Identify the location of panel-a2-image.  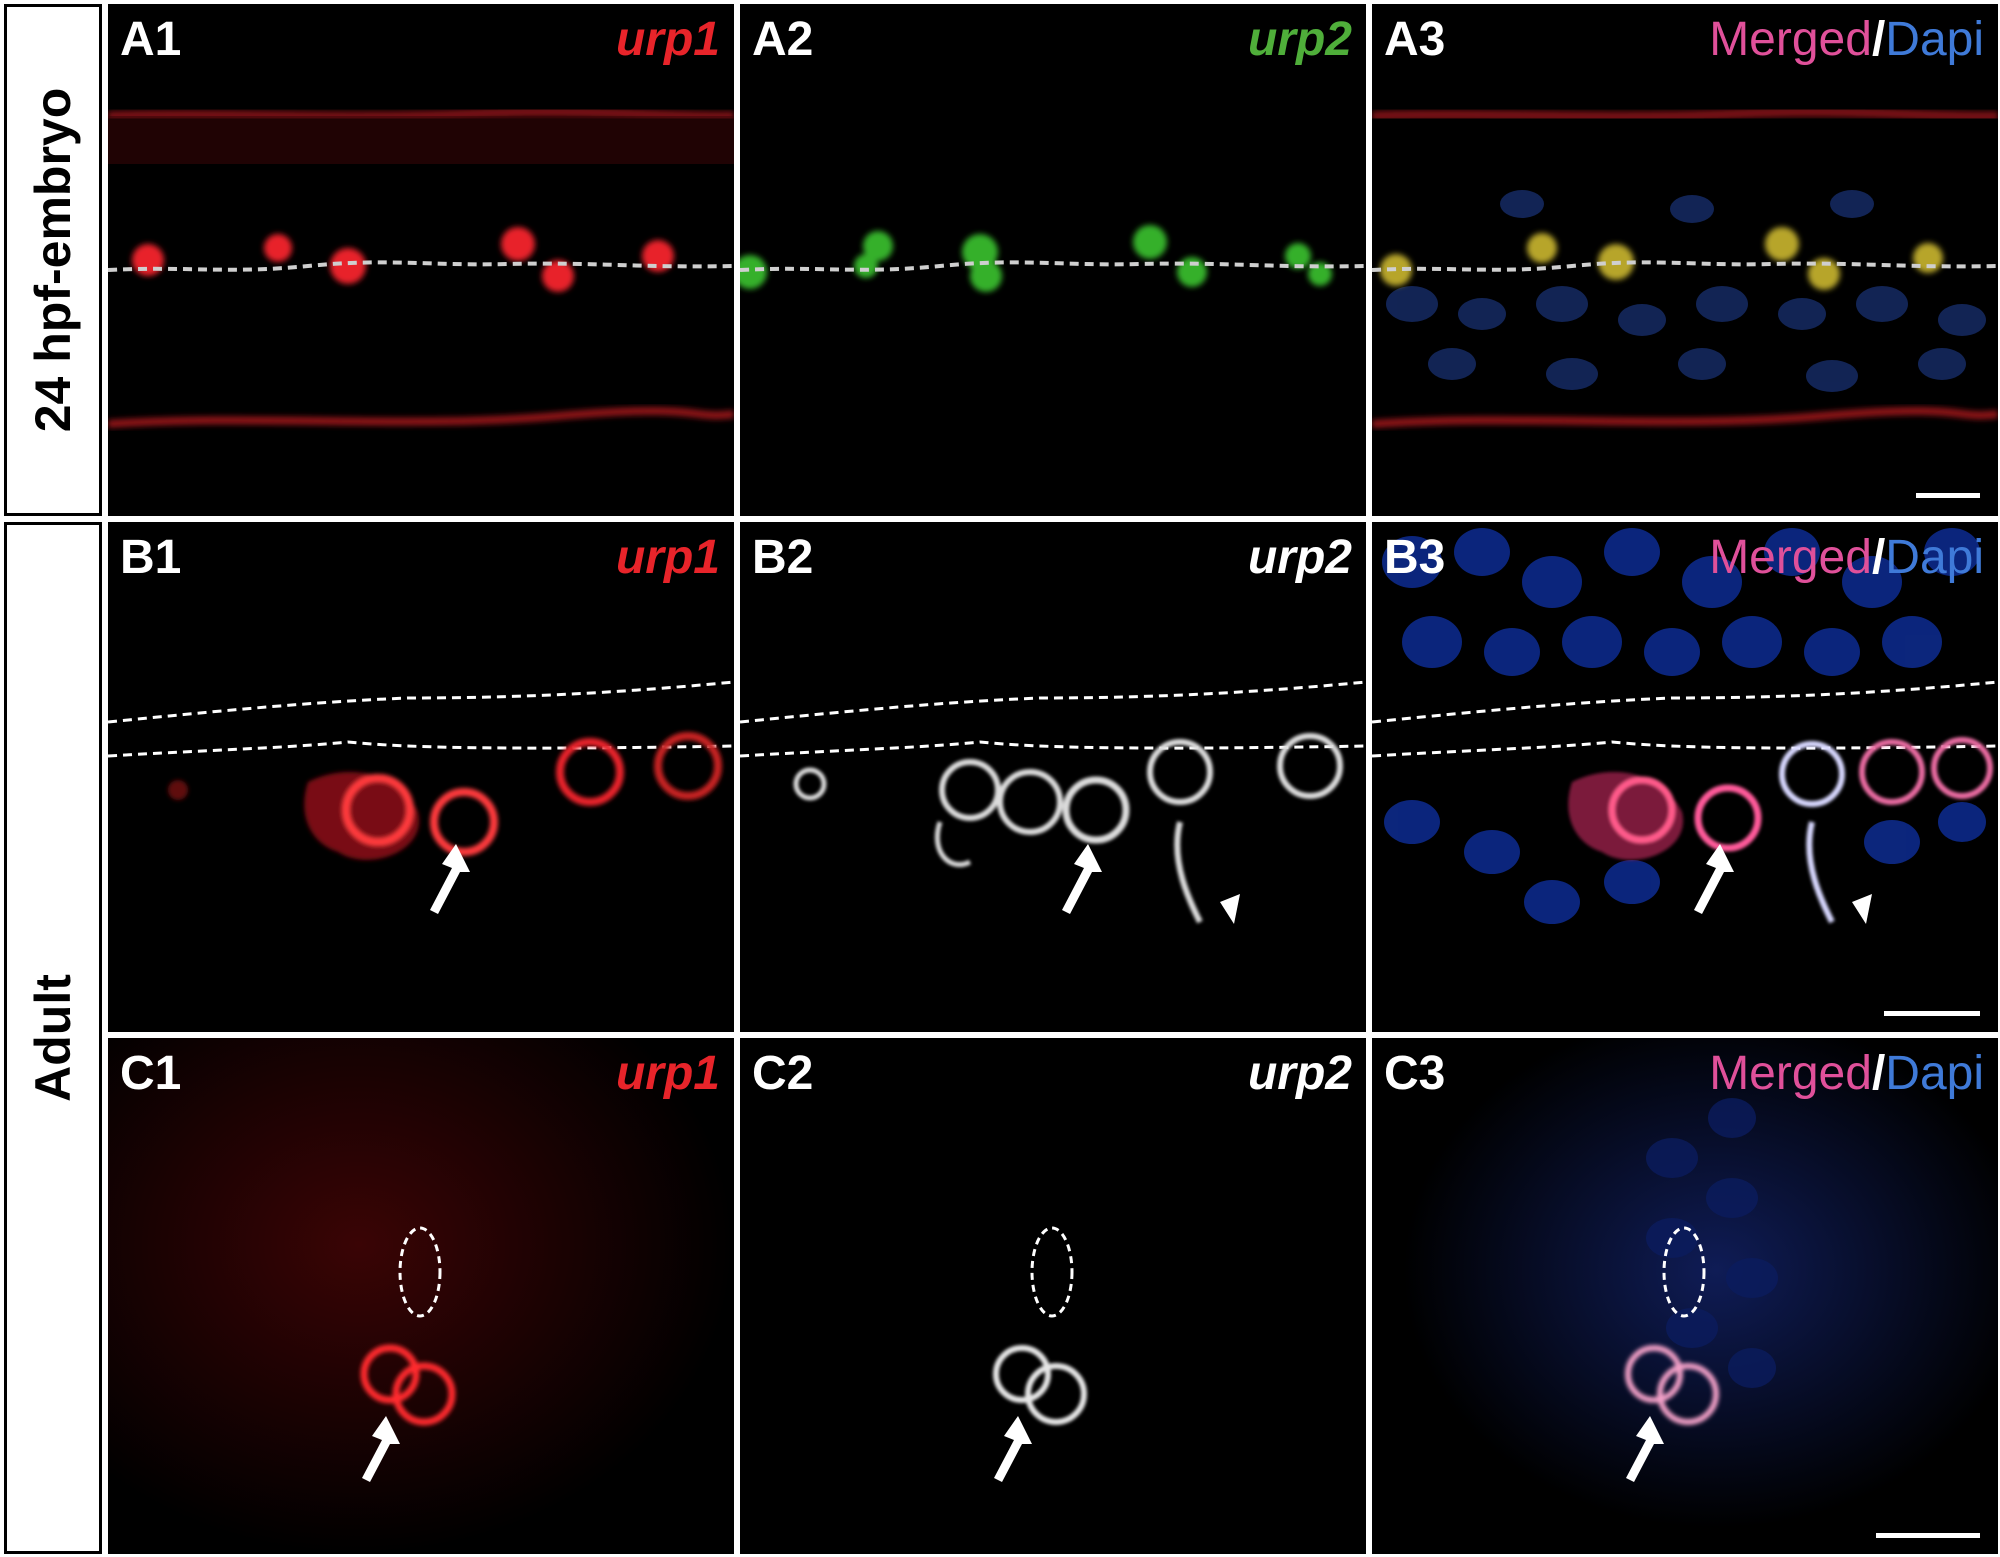
(1053, 258).